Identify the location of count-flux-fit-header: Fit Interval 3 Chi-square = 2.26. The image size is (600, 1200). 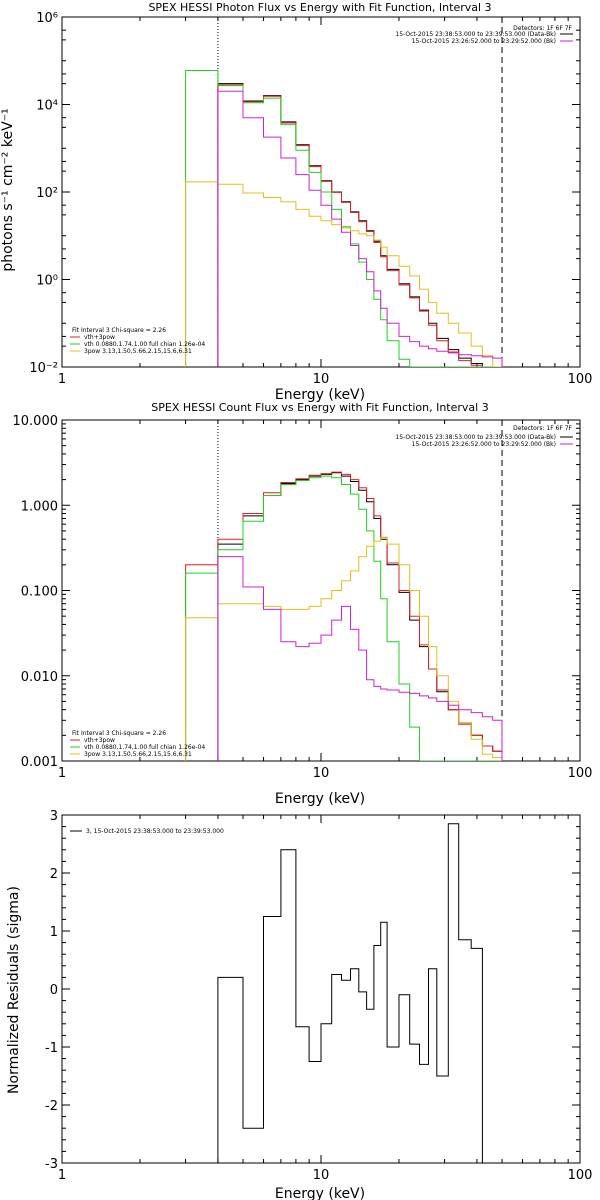
(119, 733).